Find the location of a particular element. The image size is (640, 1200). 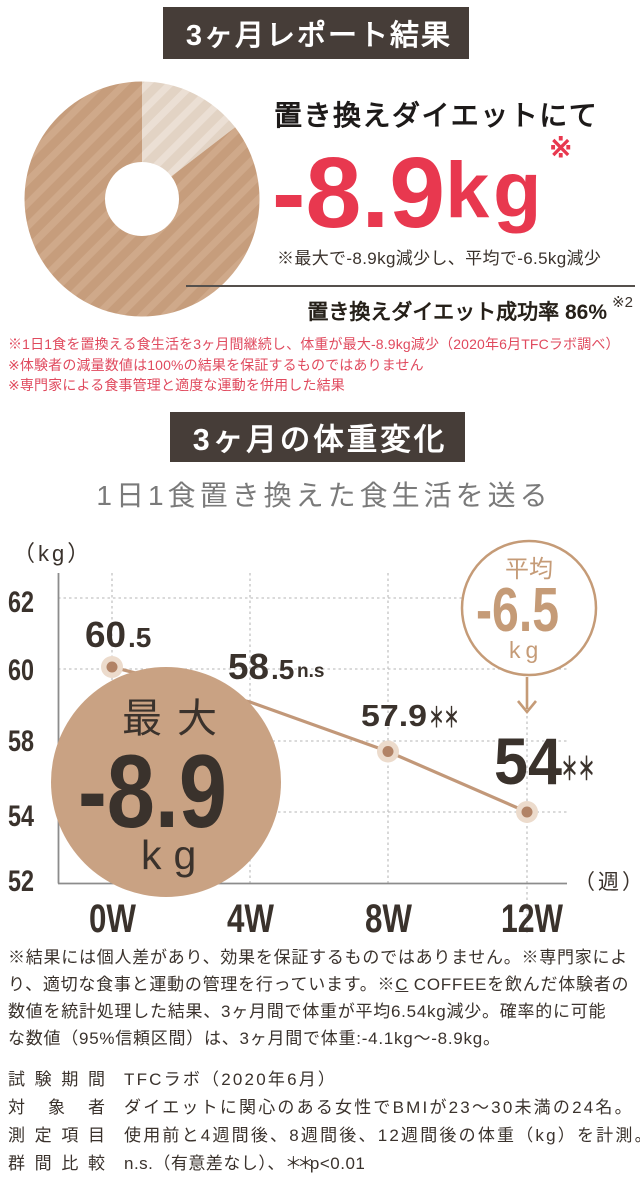

svg-text: 4W is located at coordinates (250, 918).